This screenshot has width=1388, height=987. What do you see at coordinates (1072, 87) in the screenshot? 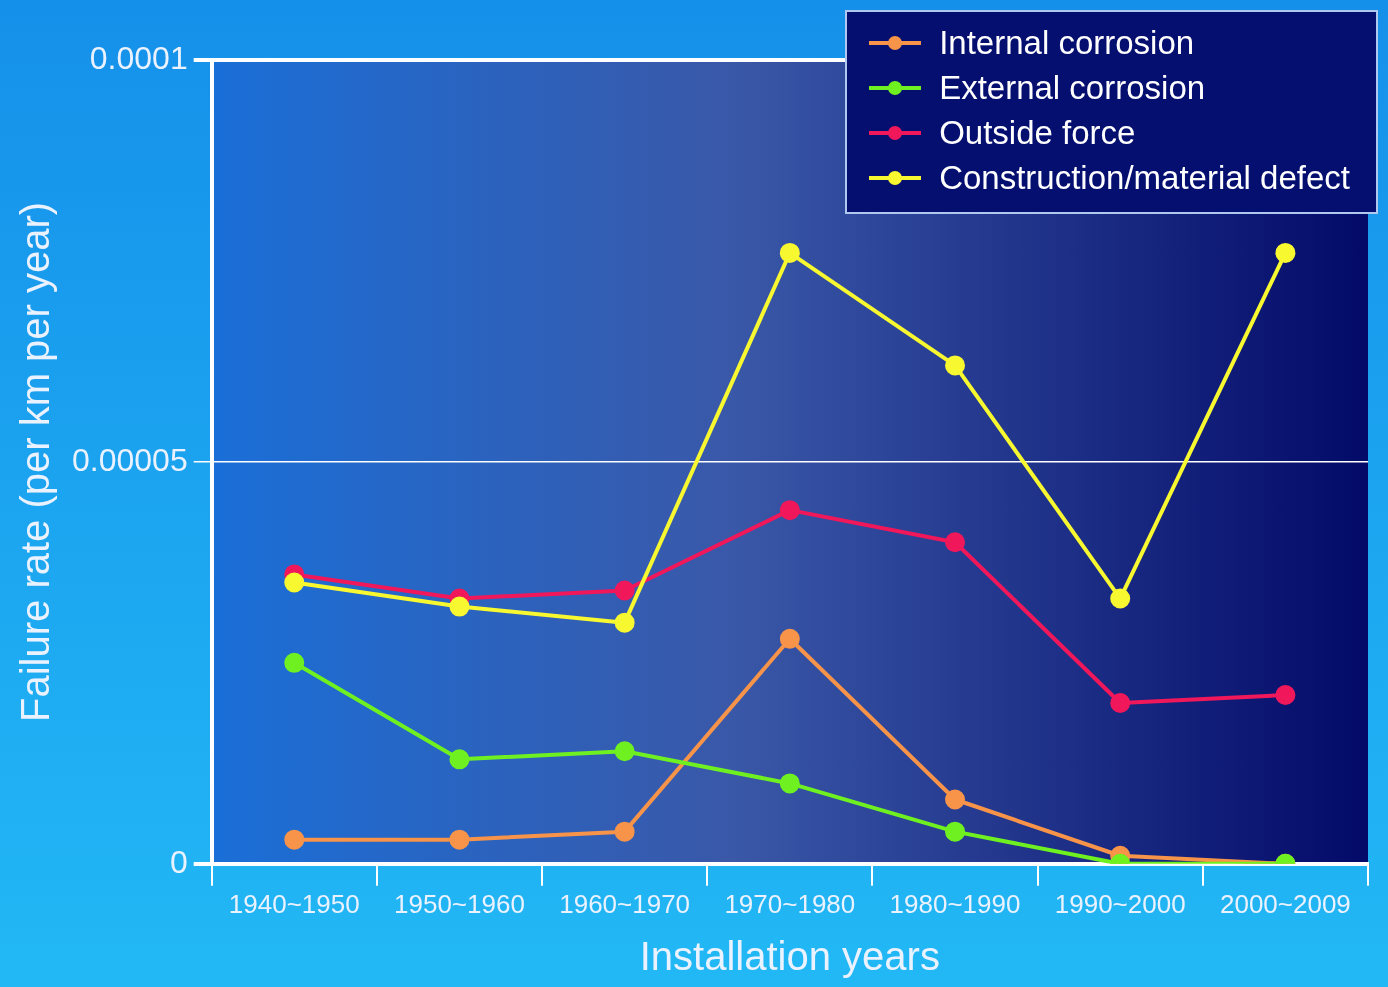
I see `legend-label: External corrosion` at bounding box center [1072, 87].